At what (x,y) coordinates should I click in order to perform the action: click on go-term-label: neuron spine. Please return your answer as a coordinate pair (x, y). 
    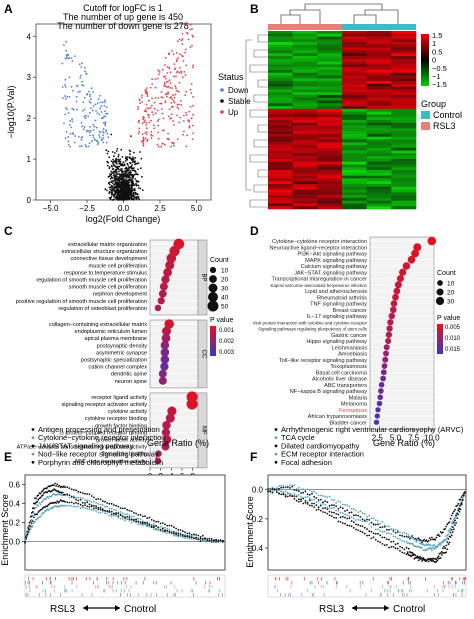
    Looking at the image, I should click on (131, 382).